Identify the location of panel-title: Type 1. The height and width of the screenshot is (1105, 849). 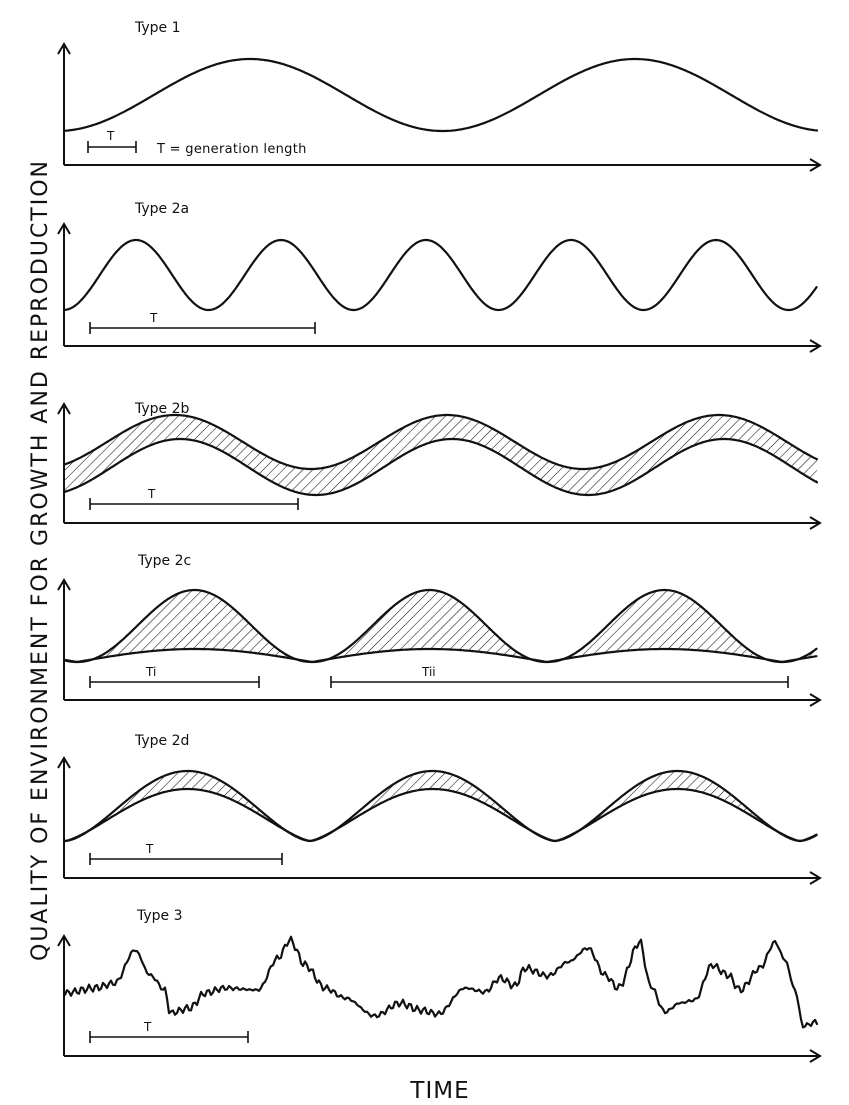
(157, 28).